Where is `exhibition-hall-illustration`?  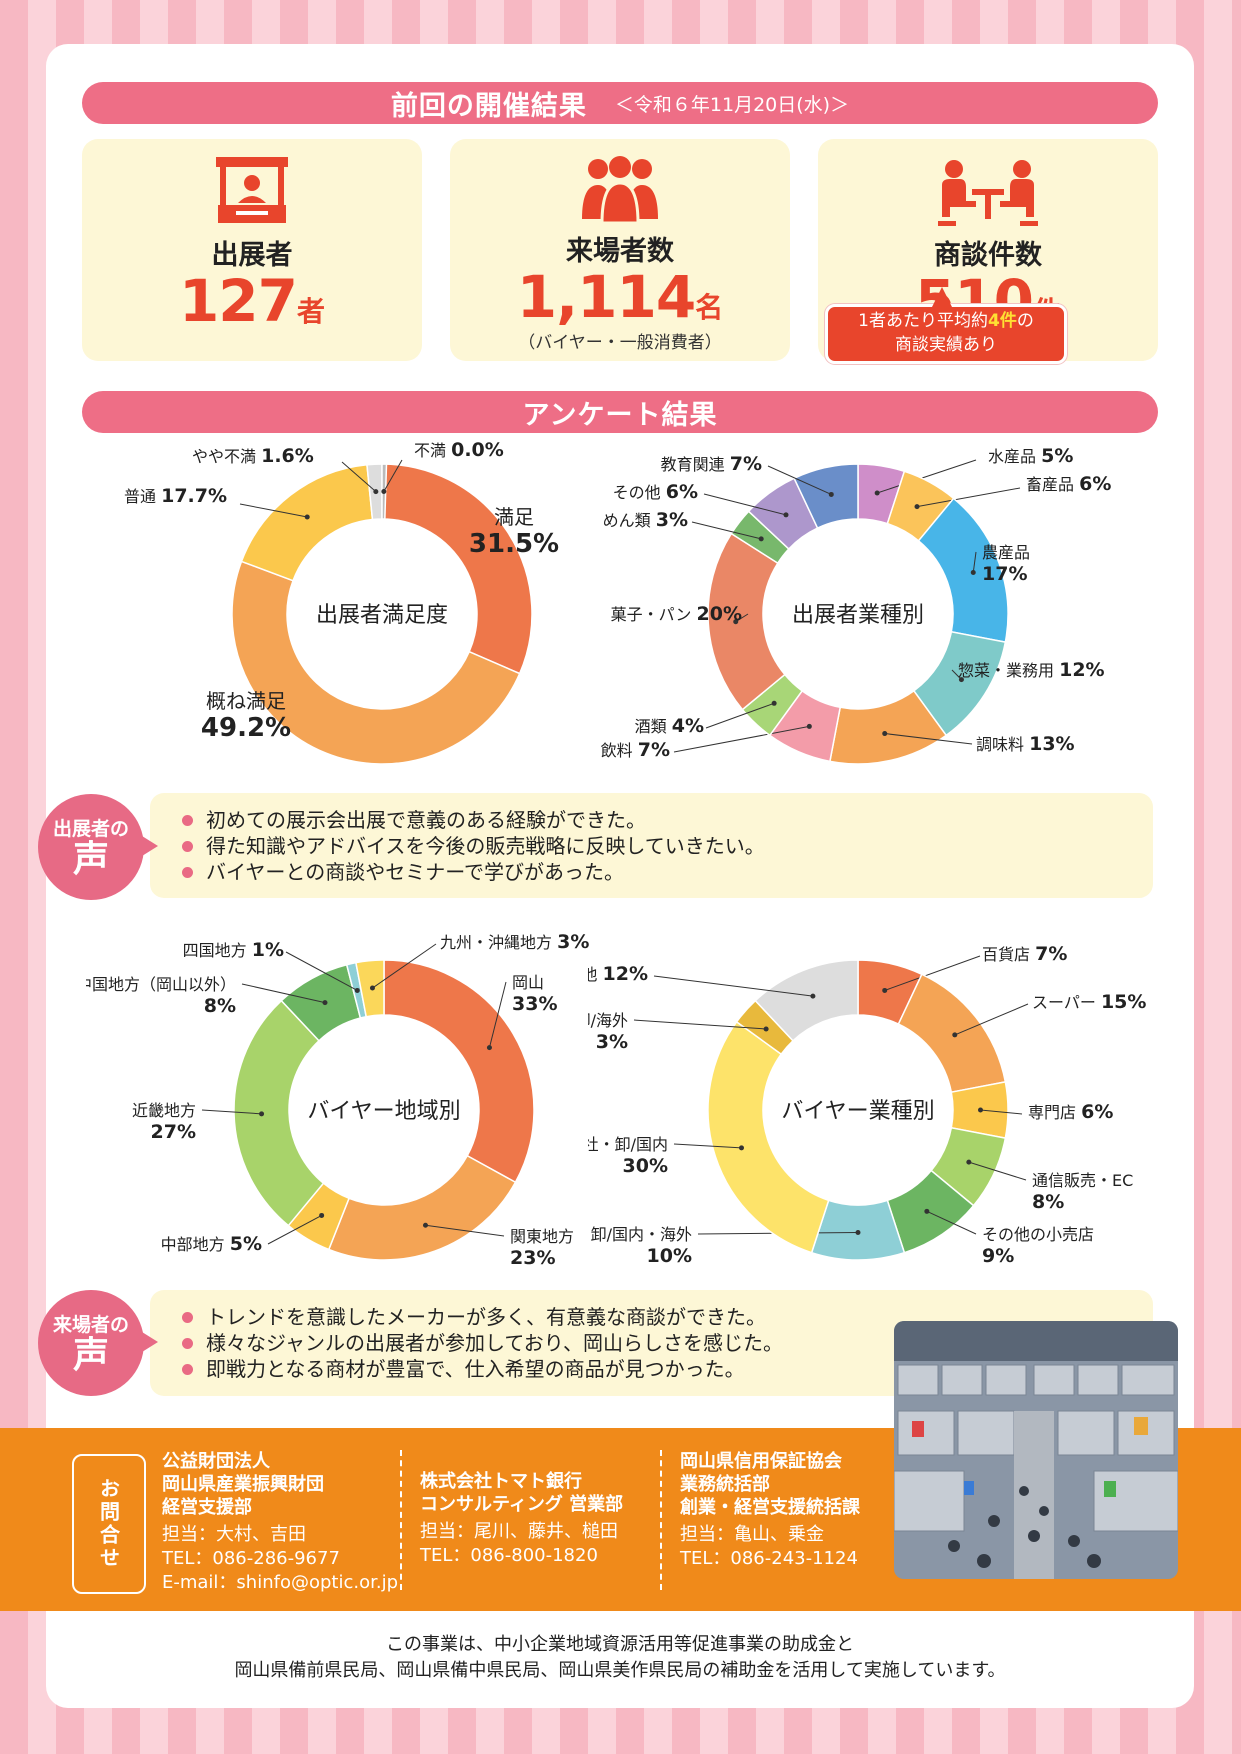 exhibition-hall-illustration is located at coordinates (1036, 1450).